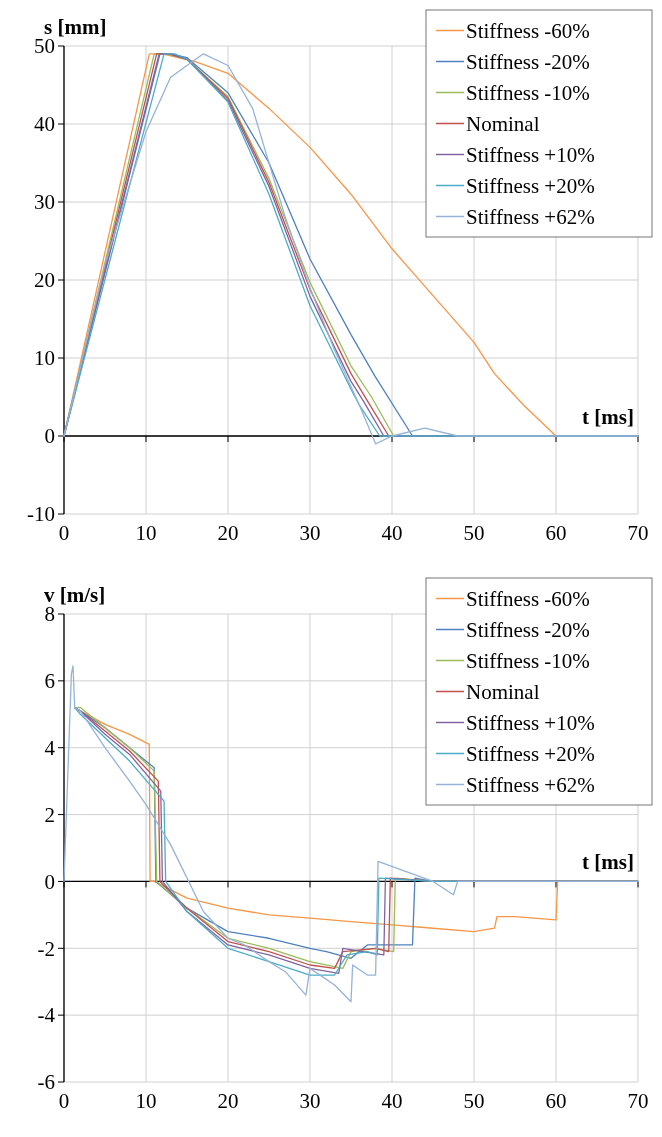 This screenshot has height=1137, width=662. Describe the element at coordinates (44, 280) in the screenshot. I see `y-tick-label: 20` at that location.